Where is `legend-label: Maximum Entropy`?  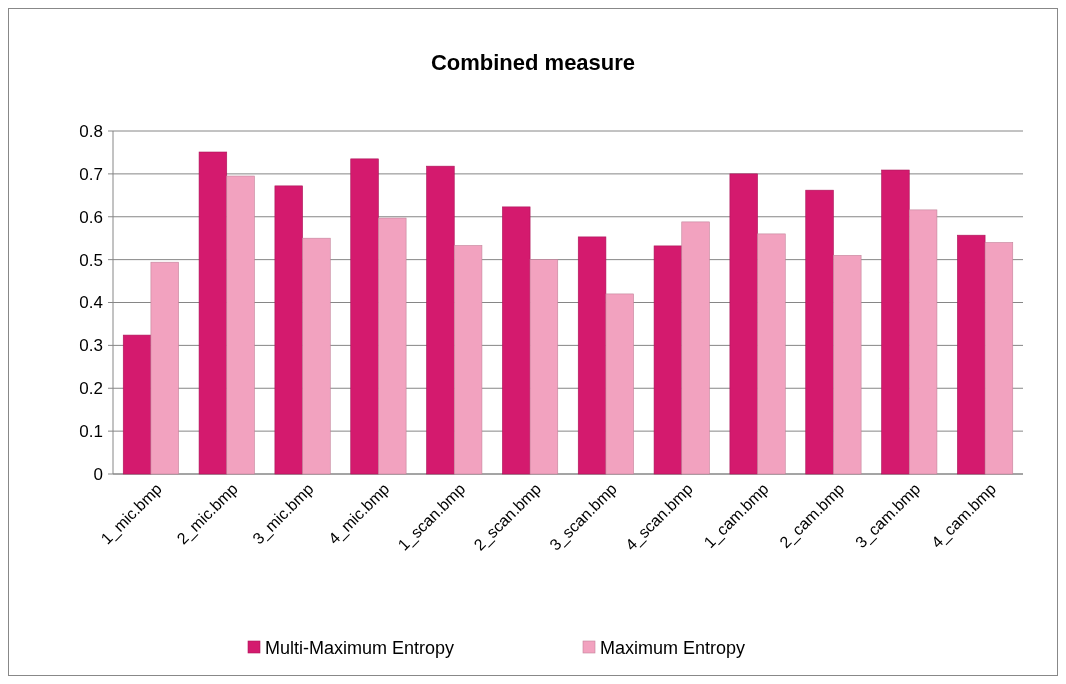
legend-label: Maximum Entropy is located at coordinates (673, 648).